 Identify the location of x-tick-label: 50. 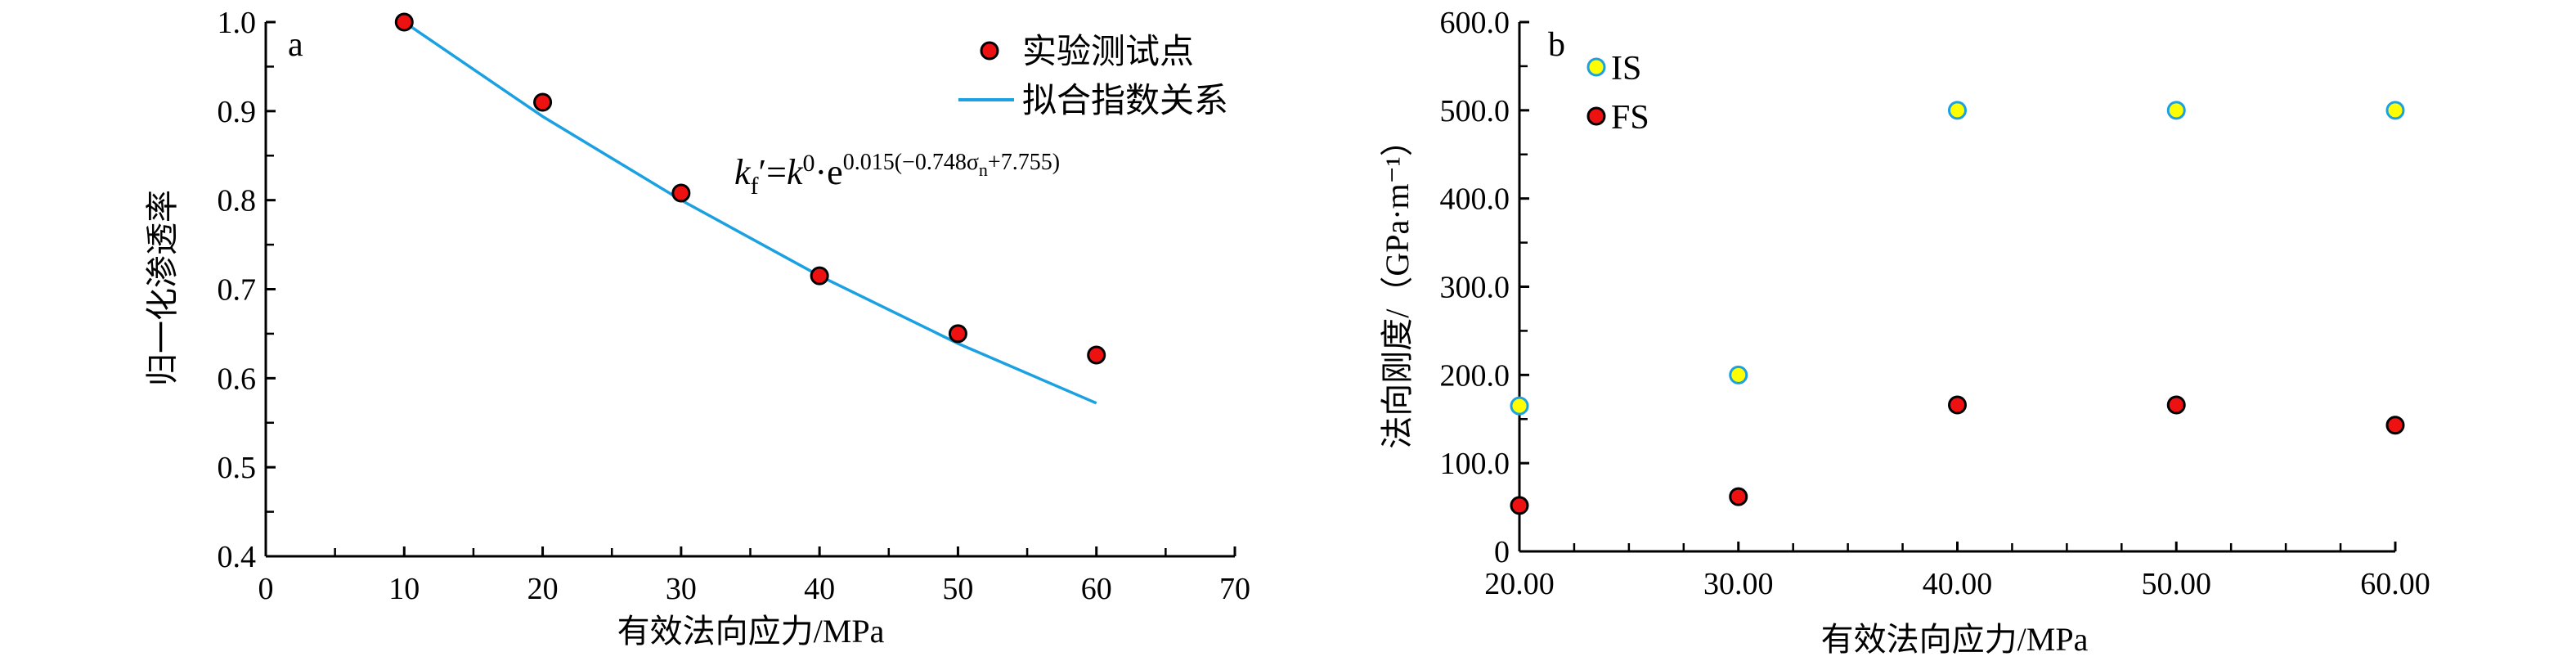
(957, 589).